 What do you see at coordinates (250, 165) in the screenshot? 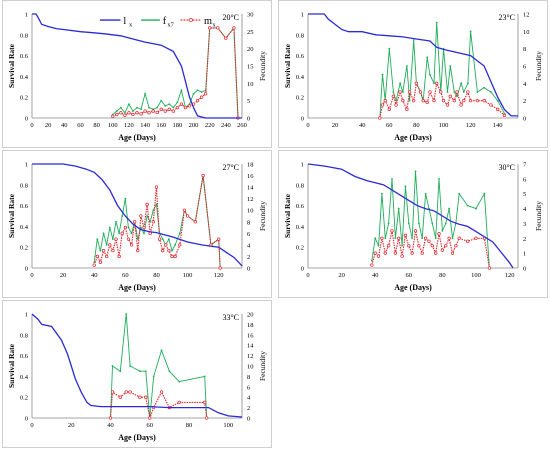
I see `y2-tick-label: 18` at bounding box center [250, 165].